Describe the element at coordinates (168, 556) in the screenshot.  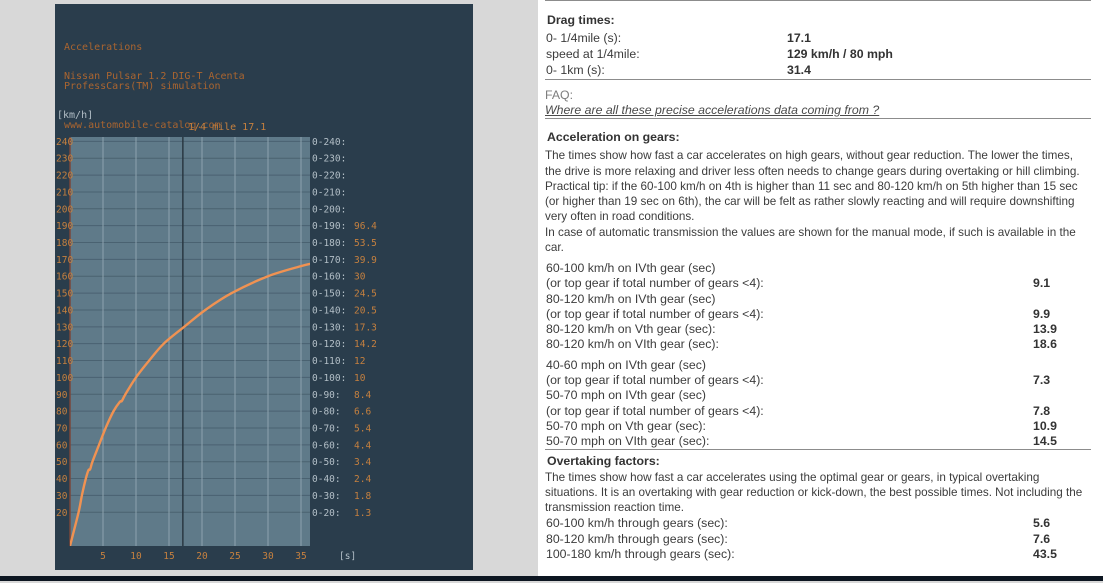
I see `x-tick-label: 15` at that location.